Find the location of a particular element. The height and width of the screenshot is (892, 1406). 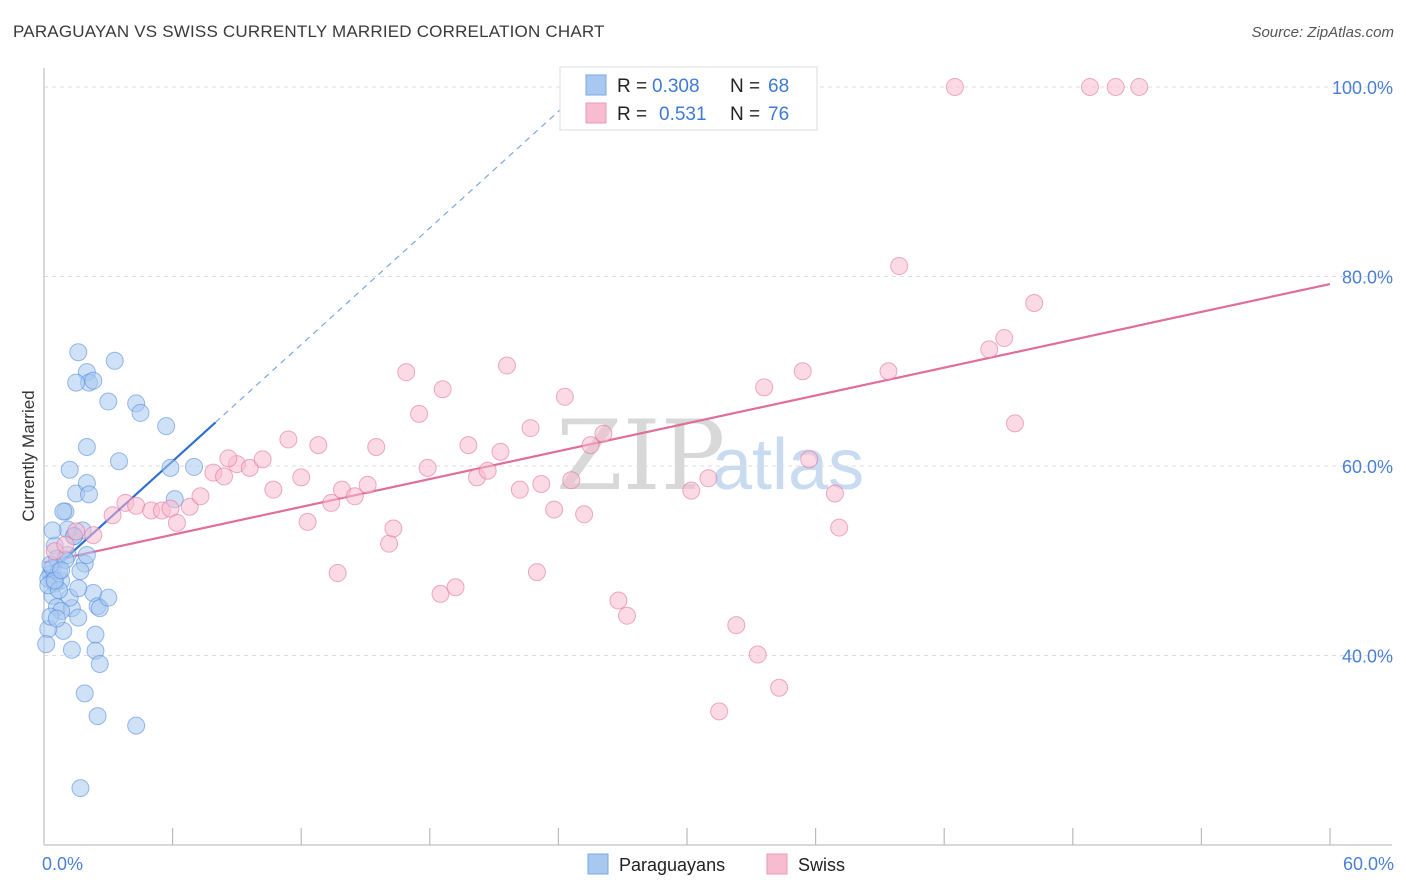

bottom-legend: Paraguayans Swiss is located at coordinates (716, 864).